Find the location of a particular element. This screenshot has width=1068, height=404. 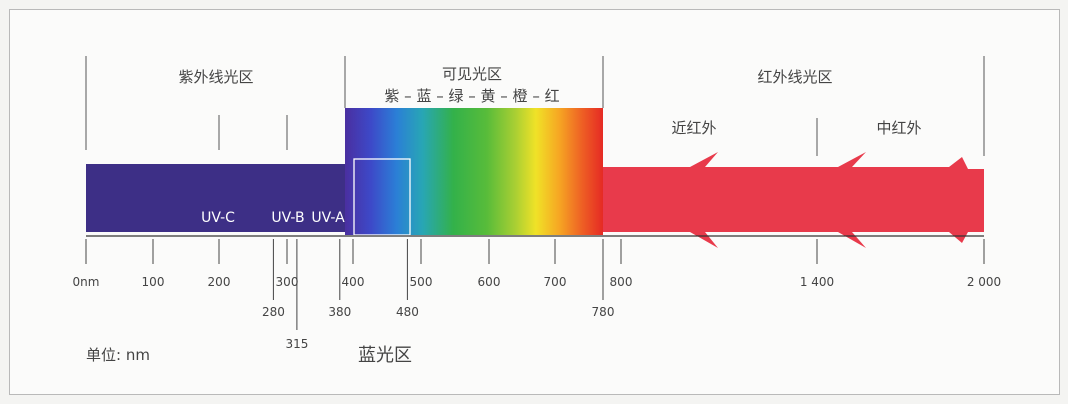

visible-region-title: 可见光区 is located at coordinates (472, 74).